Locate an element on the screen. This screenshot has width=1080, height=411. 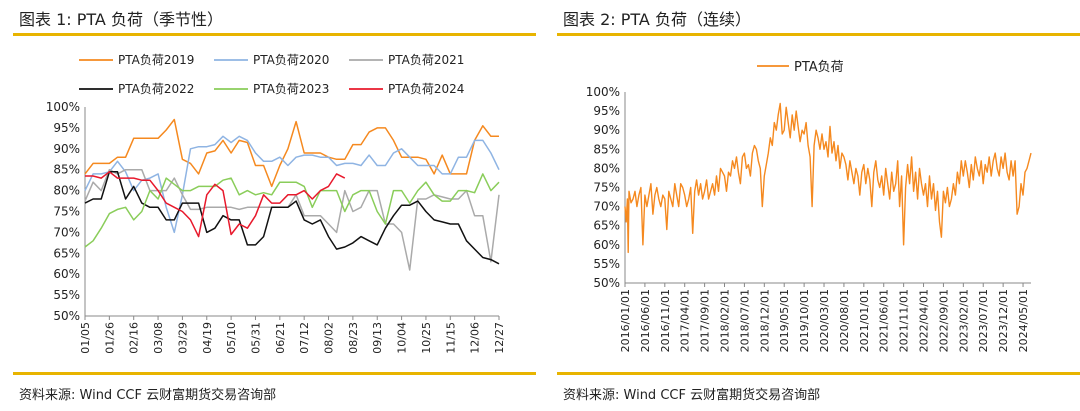
legend-label-5: PTA负荷2023 is located at coordinates (291, 89).